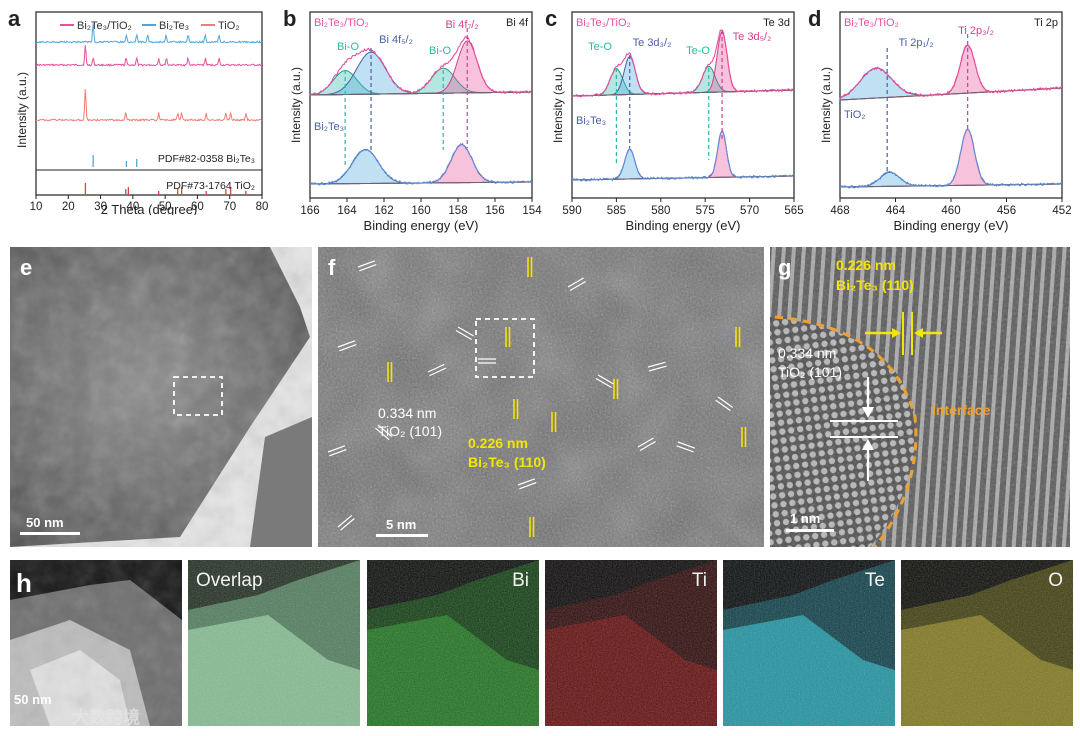 This screenshot has height=736, width=1080. Describe the element at coordinates (951, 225) in the screenshot. I see `svg-d-xlabel: Binding energy (eV)` at that location.